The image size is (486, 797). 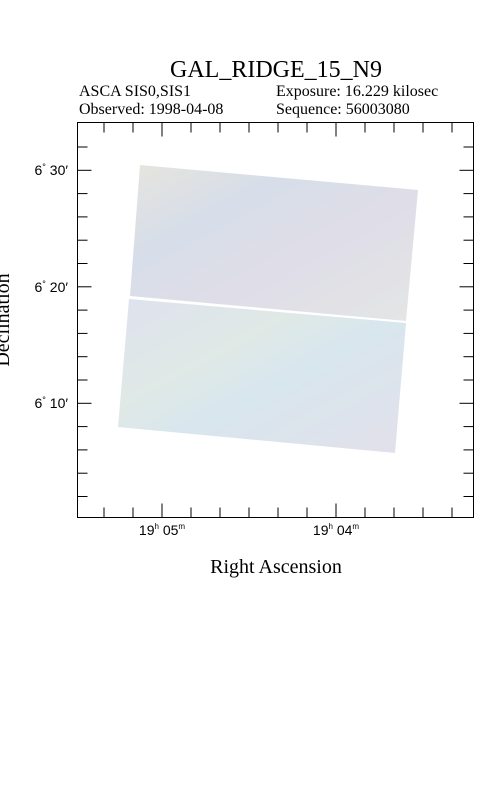 I want to click on y-tick-label: 6° 10′, so click(x=52, y=403).